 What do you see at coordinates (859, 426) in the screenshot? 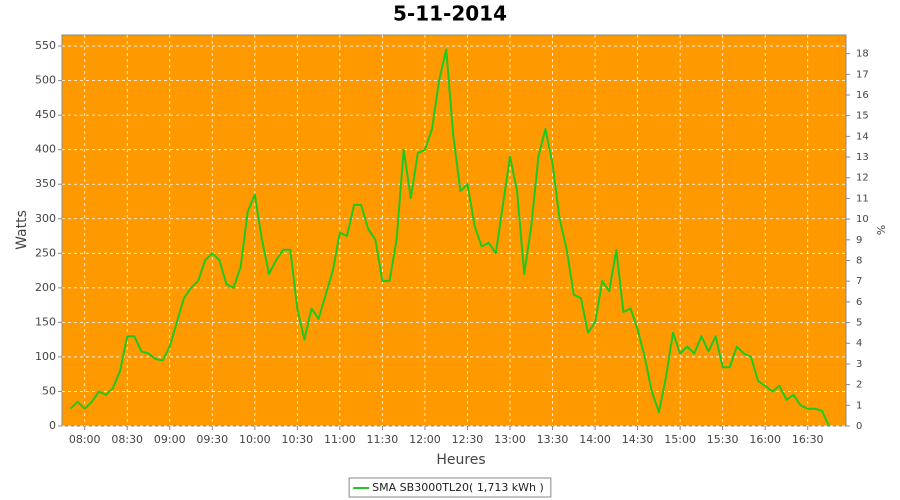
I see `y2-tick-label: 0` at bounding box center [859, 426].